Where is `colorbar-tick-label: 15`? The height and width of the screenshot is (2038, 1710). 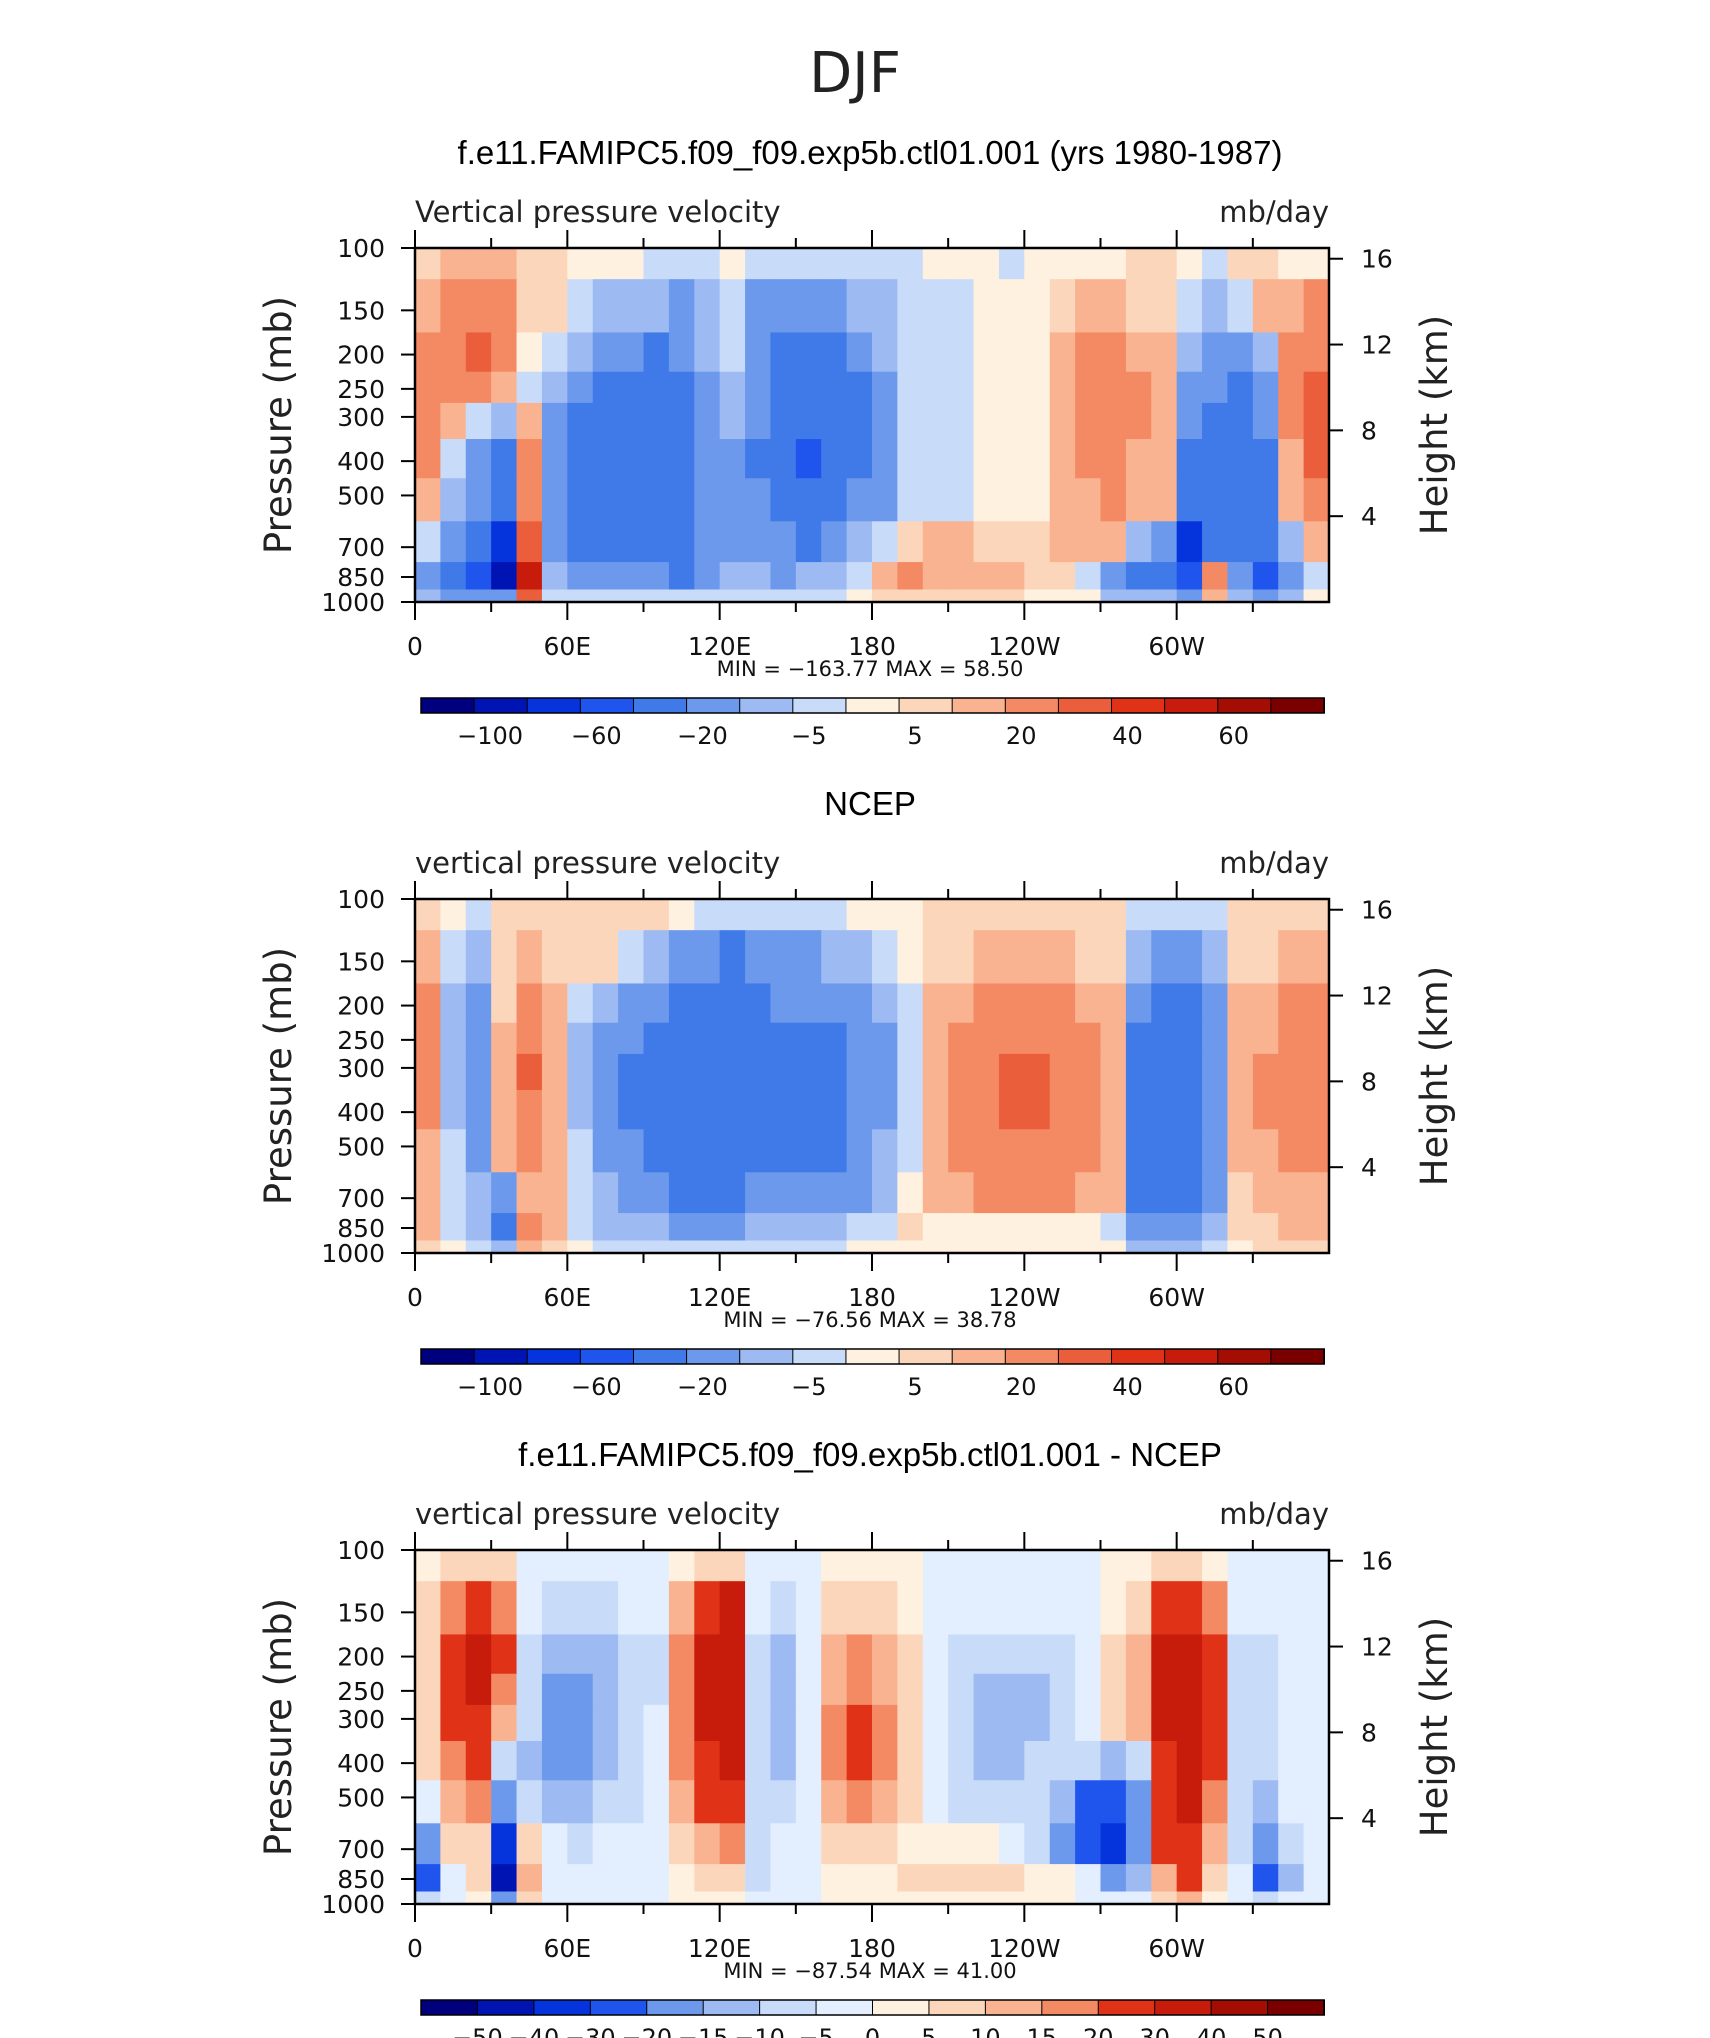
colorbar-tick-label: 15 is located at coordinates (1042, 2031).